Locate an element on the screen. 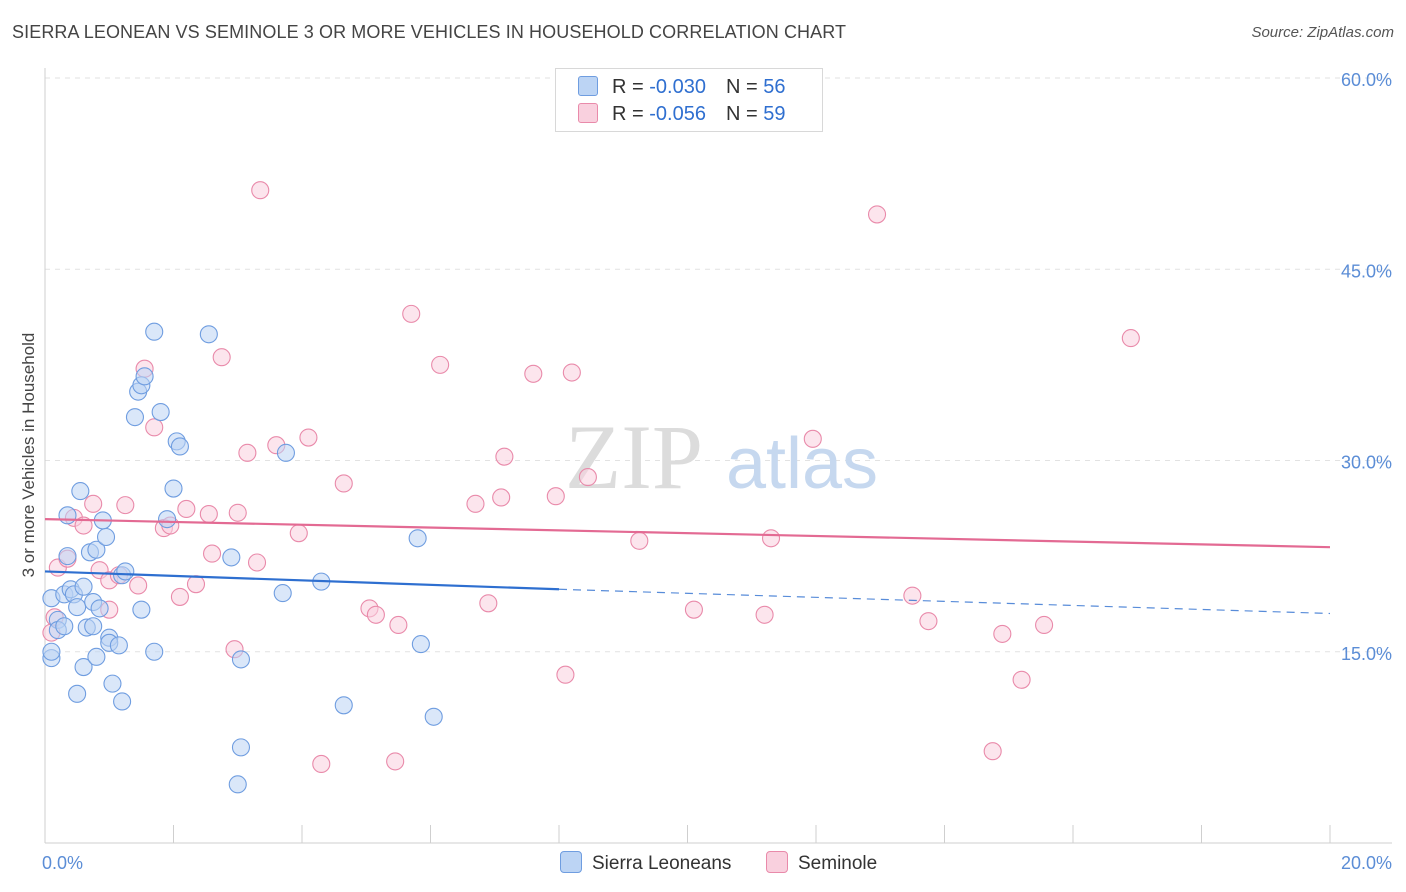  legend-swatch-seminole is located at coordinates (588, 113).